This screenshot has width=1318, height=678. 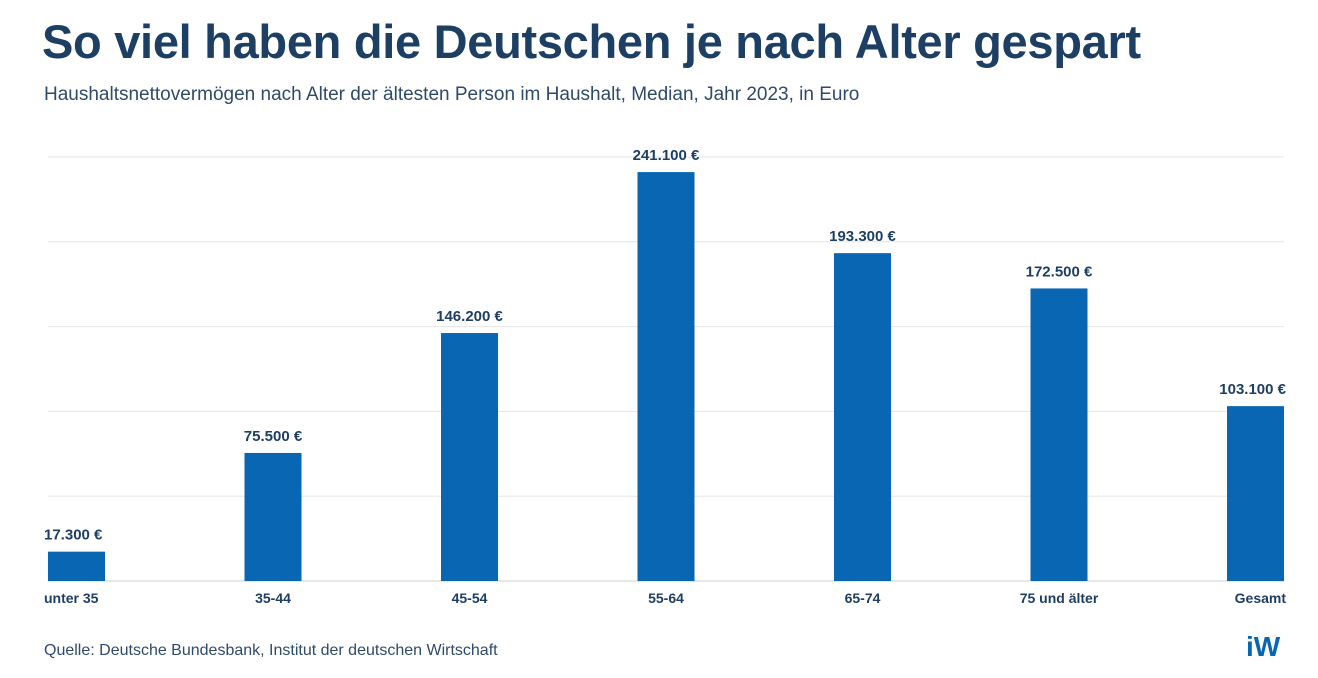 I want to click on category-label-3: 55-64, so click(x=666, y=598).